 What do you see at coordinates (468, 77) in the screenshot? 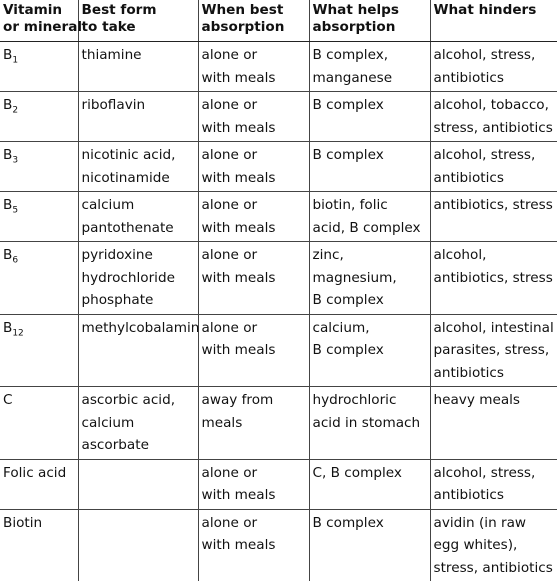
I see `cell-what-hinders-line: antibiotics` at bounding box center [468, 77].